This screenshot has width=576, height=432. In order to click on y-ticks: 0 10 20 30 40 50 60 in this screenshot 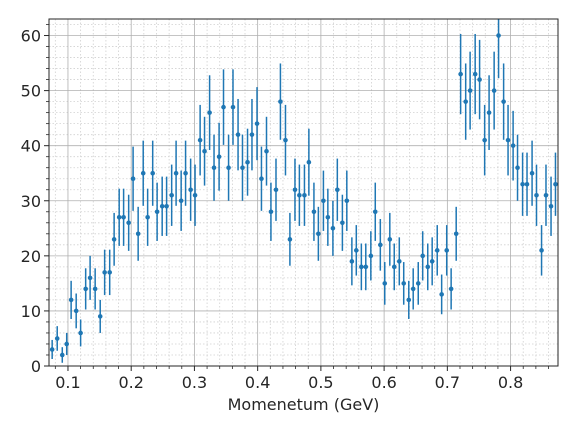, I will do `click(35, 200)`.